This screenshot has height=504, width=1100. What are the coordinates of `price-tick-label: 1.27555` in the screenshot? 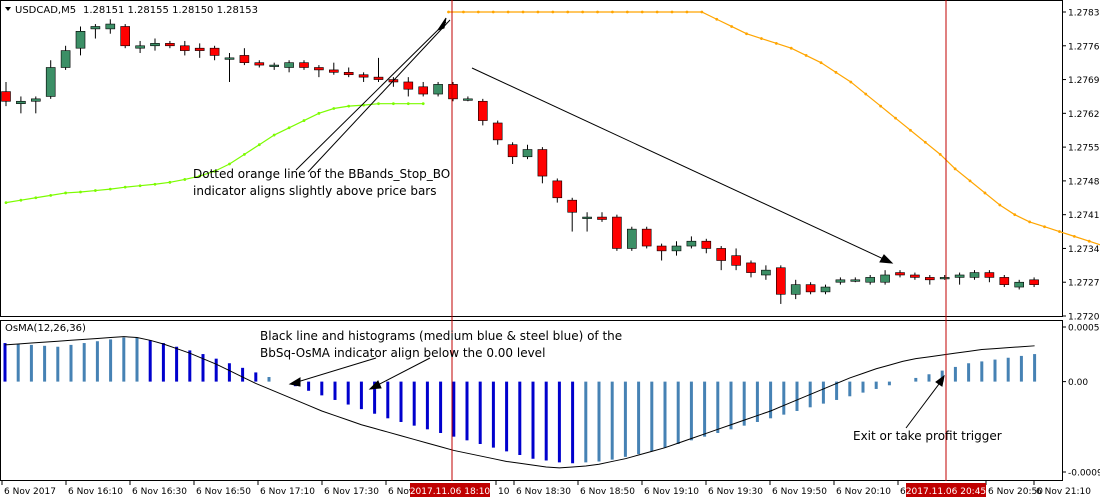 It's located at (1084, 149).